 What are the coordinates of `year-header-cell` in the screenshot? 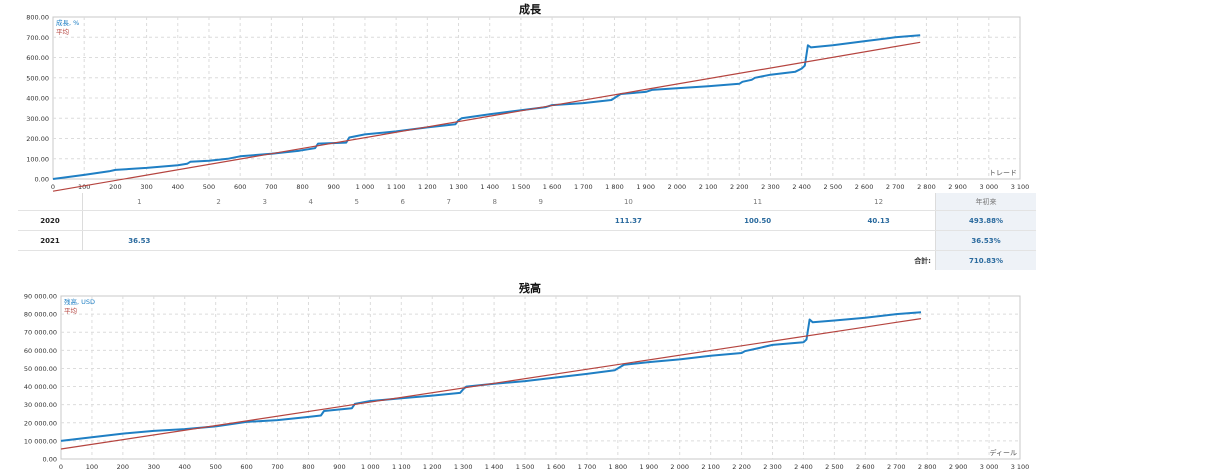 It's located at (50, 202).